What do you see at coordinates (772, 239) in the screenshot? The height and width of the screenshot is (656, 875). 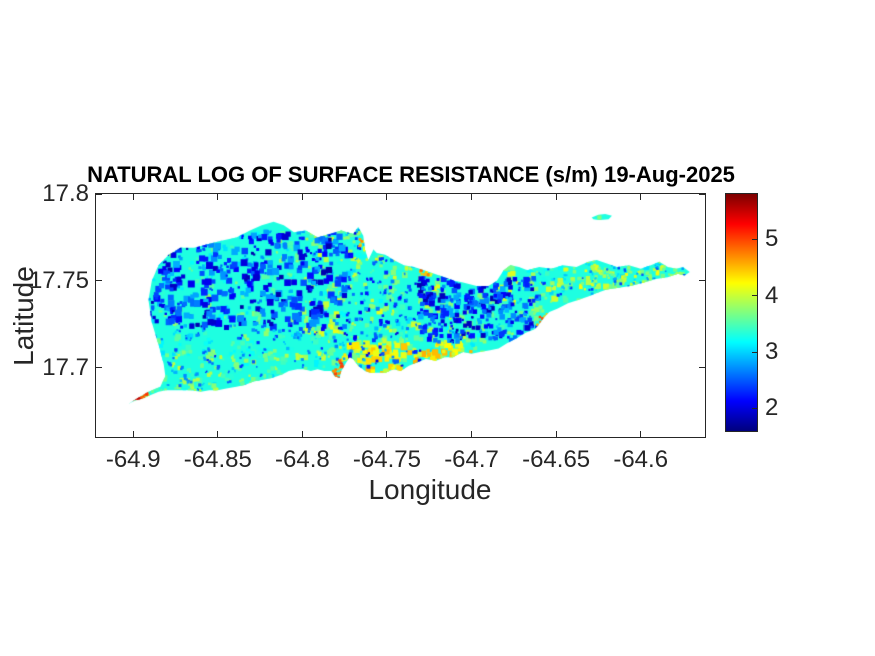 I see `colorbar-tick-label: 5` at bounding box center [772, 239].